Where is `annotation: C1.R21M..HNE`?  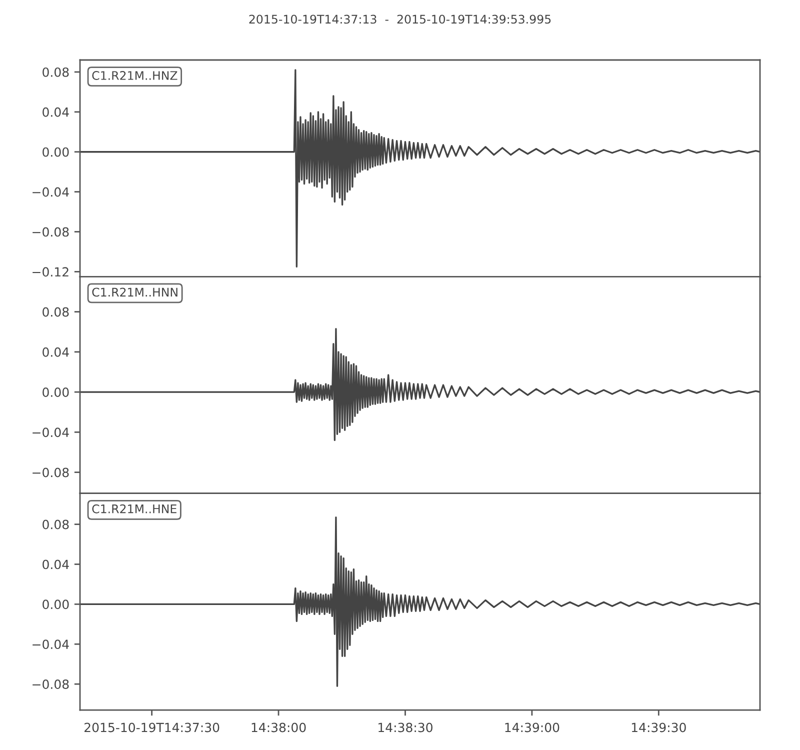 annotation: C1.R21M..HNE is located at coordinates (134, 509).